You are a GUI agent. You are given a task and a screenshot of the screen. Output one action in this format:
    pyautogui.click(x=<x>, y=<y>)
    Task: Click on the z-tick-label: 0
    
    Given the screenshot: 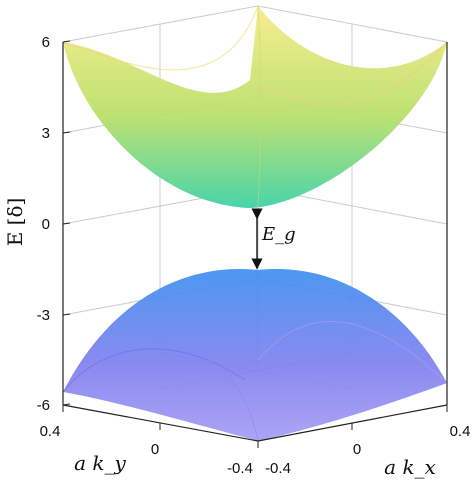 What is the action you would take?
    pyautogui.click(x=46, y=224)
    